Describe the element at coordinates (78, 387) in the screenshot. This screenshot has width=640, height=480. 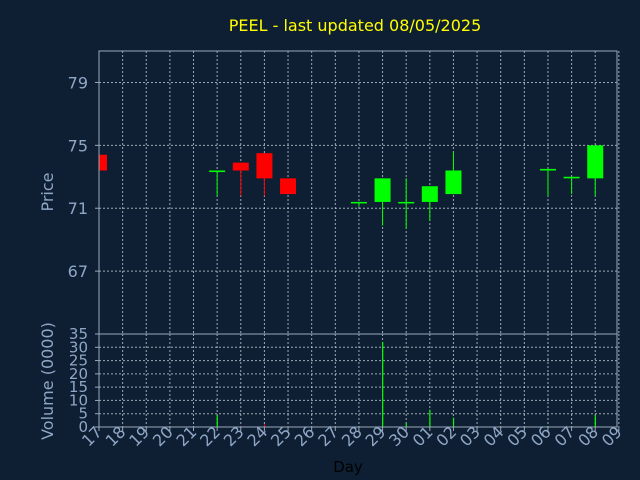
I see `volume-tick-label: 15` at that location.